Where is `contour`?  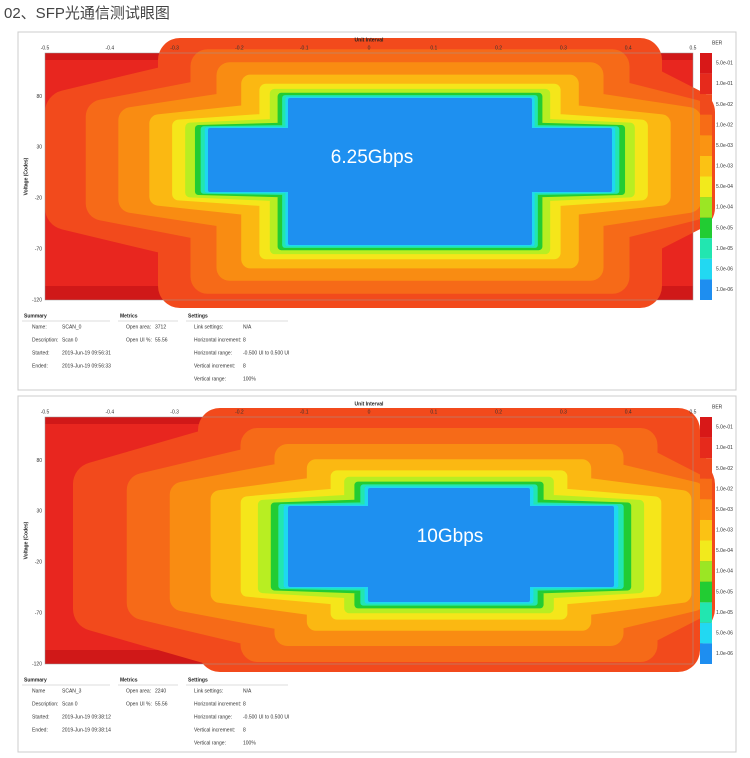
contour is located at coordinates (410, 171).